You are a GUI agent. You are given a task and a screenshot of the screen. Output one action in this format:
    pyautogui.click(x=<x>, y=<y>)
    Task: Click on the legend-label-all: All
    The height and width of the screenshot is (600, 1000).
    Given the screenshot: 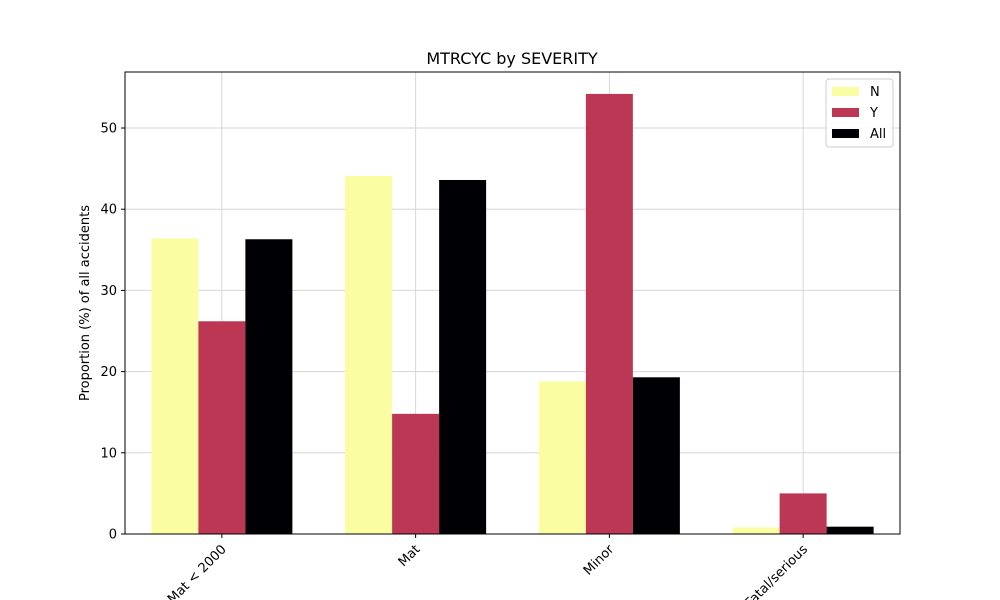 What is the action you would take?
    pyautogui.click(x=878, y=134)
    